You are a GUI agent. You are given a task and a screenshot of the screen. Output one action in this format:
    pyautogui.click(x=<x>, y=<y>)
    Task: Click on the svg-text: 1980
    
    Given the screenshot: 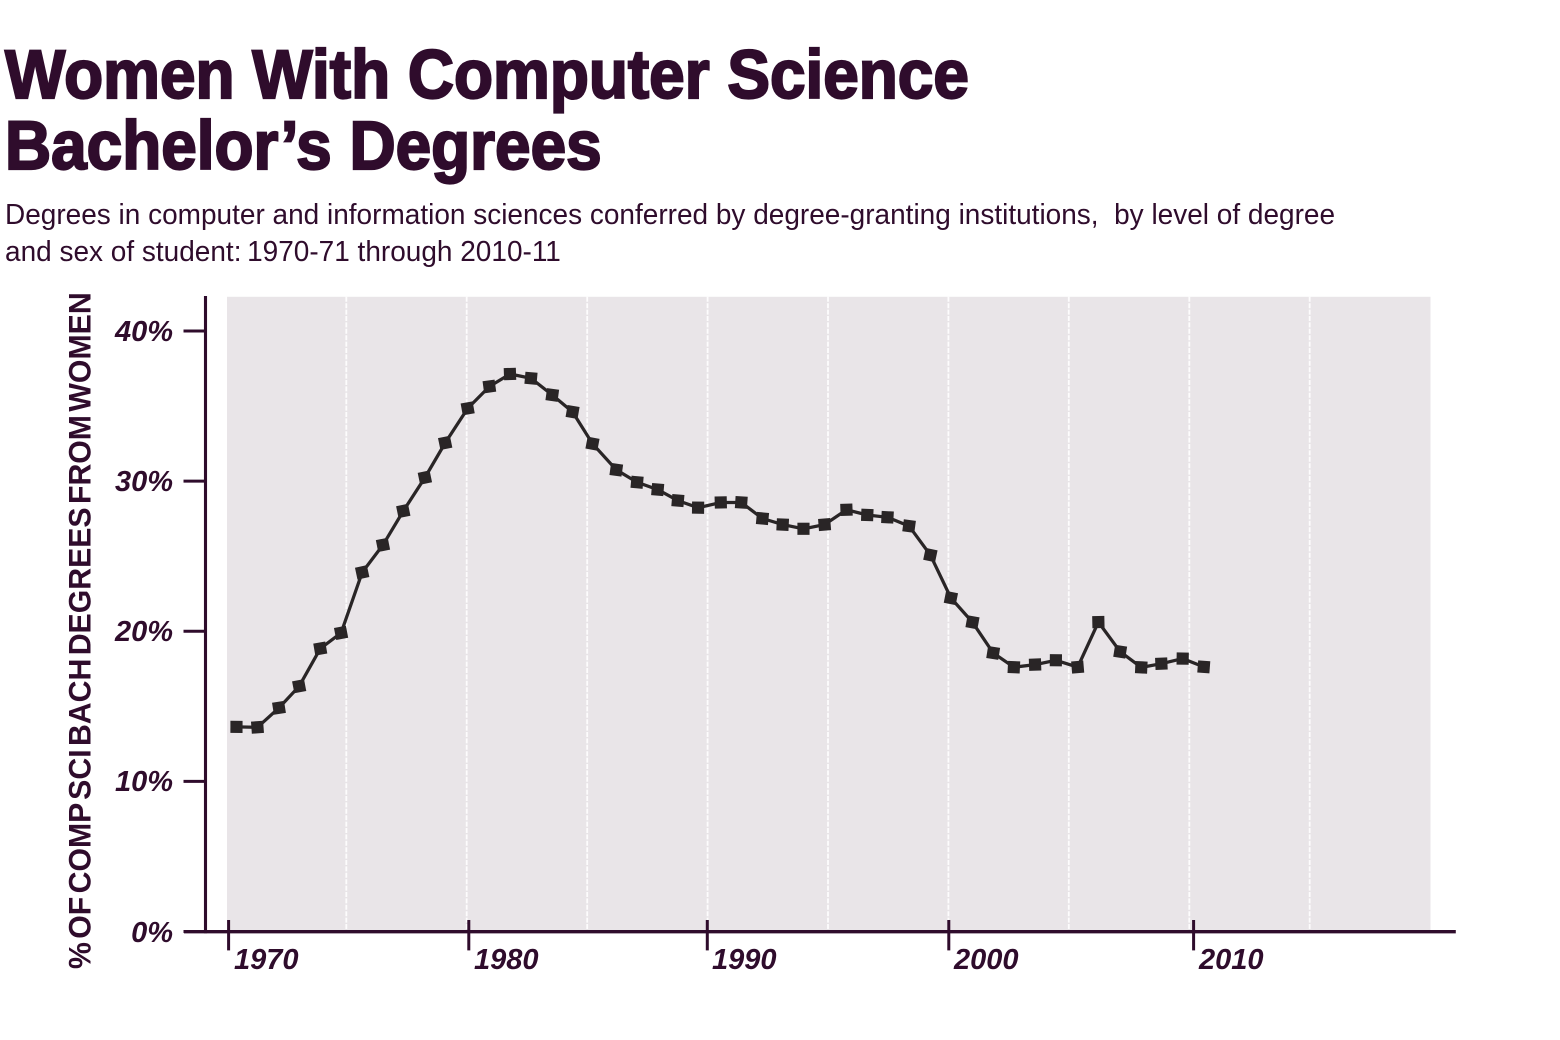 What is the action you would take?
    pyautogui.click(x=506, y=960)
    